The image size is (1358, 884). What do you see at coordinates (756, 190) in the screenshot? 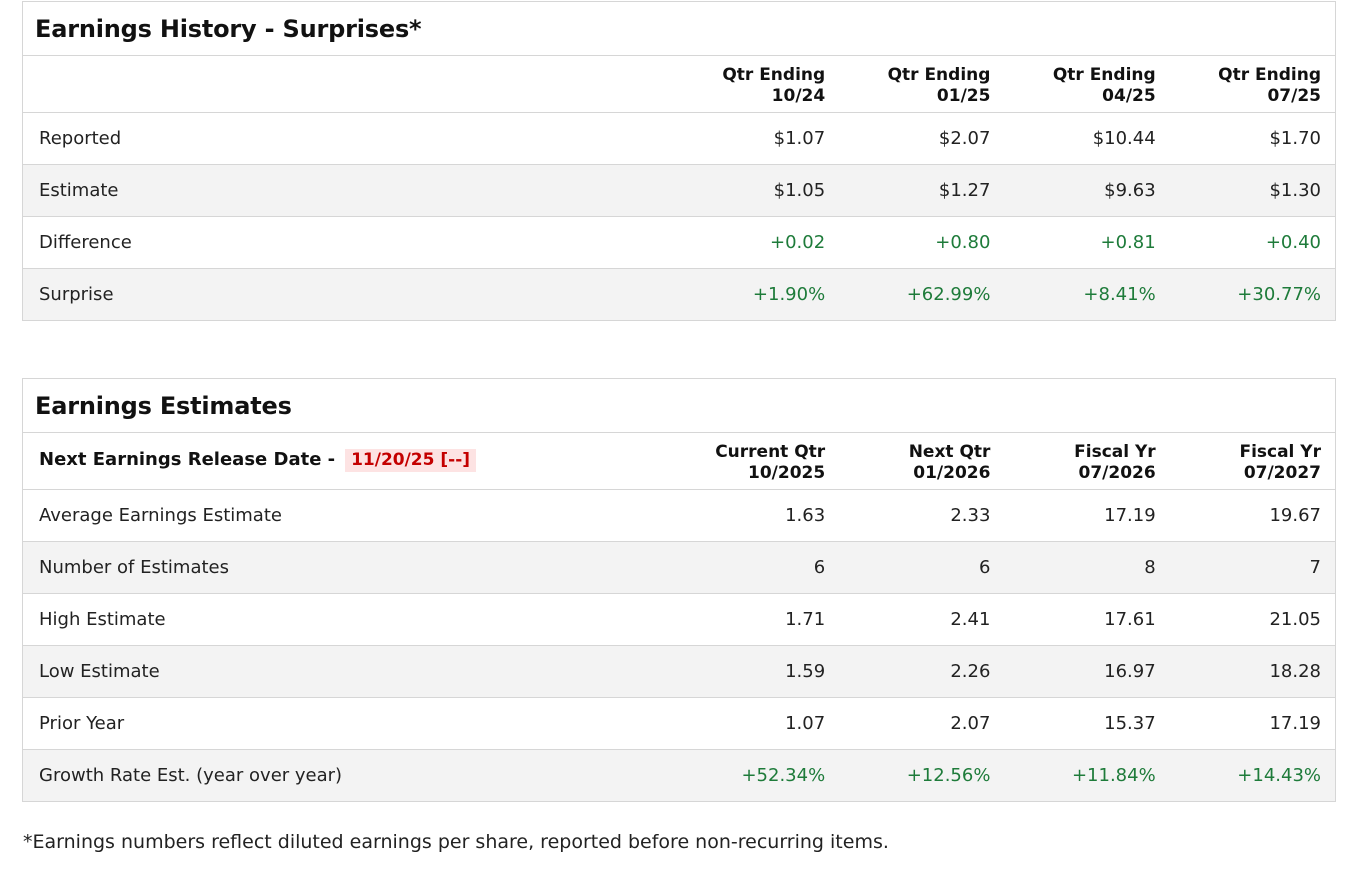
I see `table-cell: $1.05` at bounding box center [756, 190].